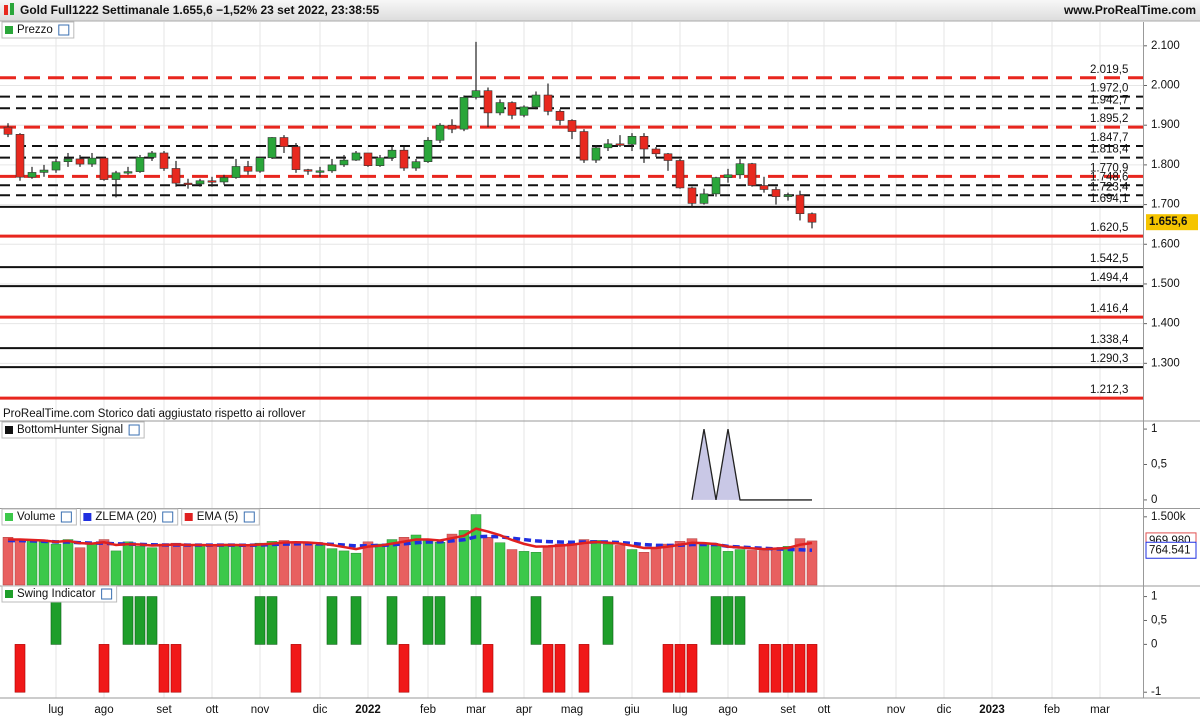 This screenshot has height=720, width=1200. What do you see at coordinates (1109, 359) in the screenshot?
I see `level-label: 1.290,3` at bounding box center [1109, 359].